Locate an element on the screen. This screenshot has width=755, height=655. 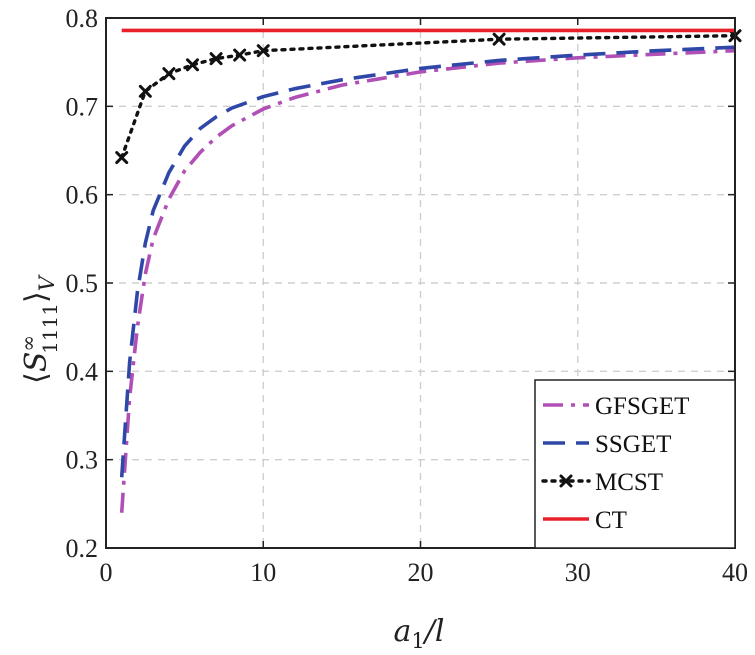
x-axis-title: a1/l is located at coordinates (419, 633).